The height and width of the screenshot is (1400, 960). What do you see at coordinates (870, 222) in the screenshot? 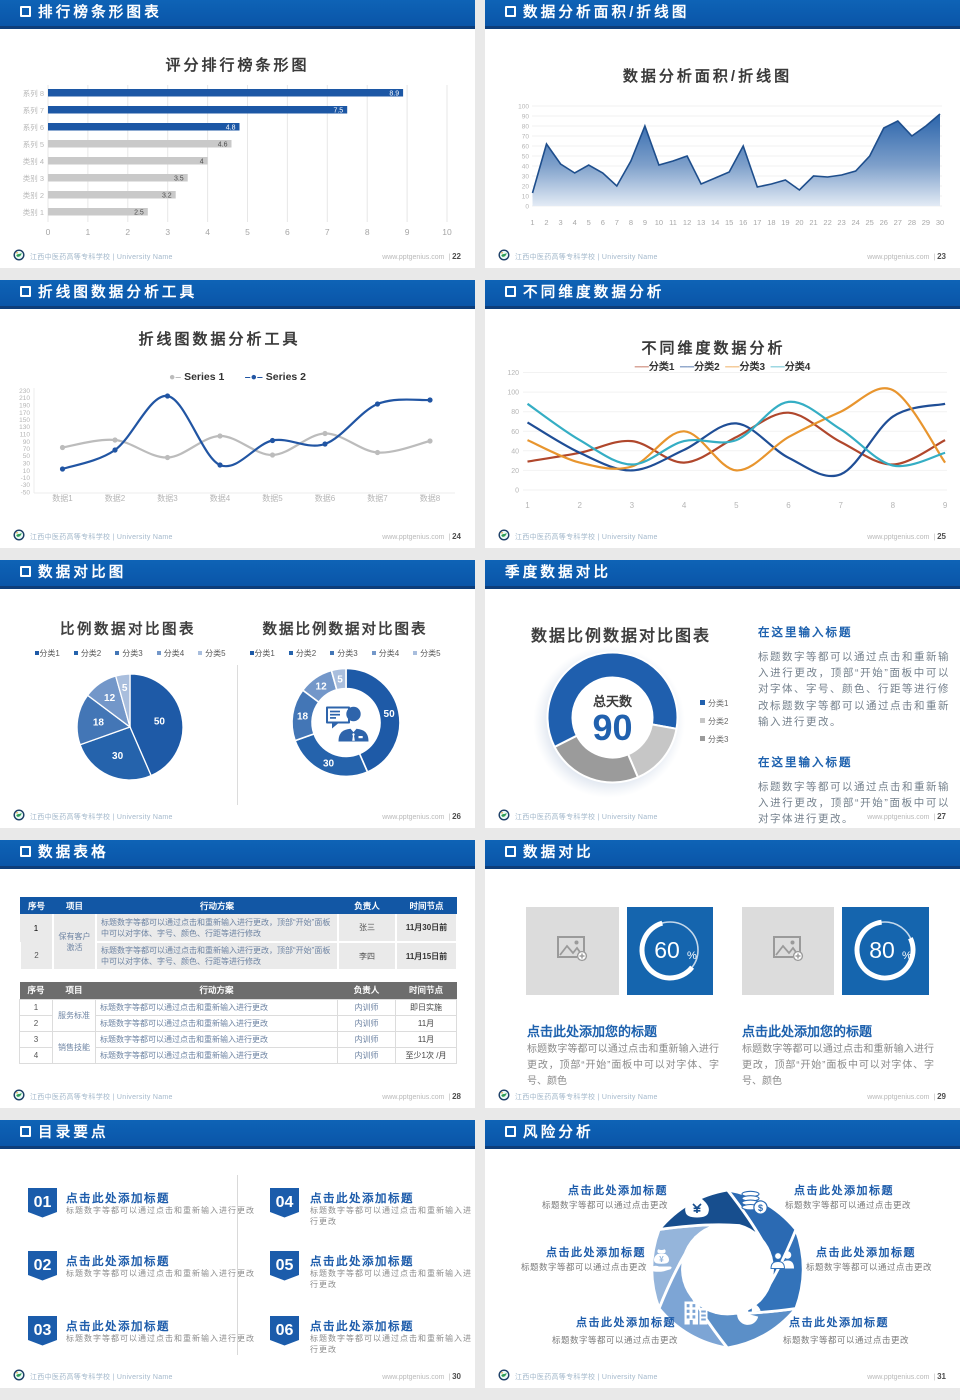
I see `svg-text: 25` at bounding box center [870, 222].